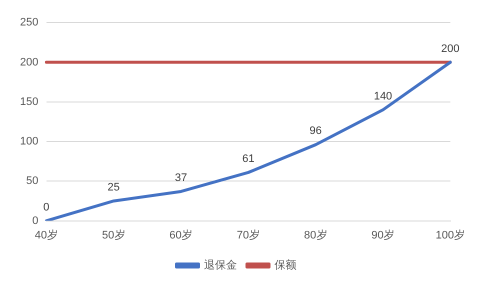 This screenshot has width=481, height=289. I want to click on data-label: 140, so click(383, 96).